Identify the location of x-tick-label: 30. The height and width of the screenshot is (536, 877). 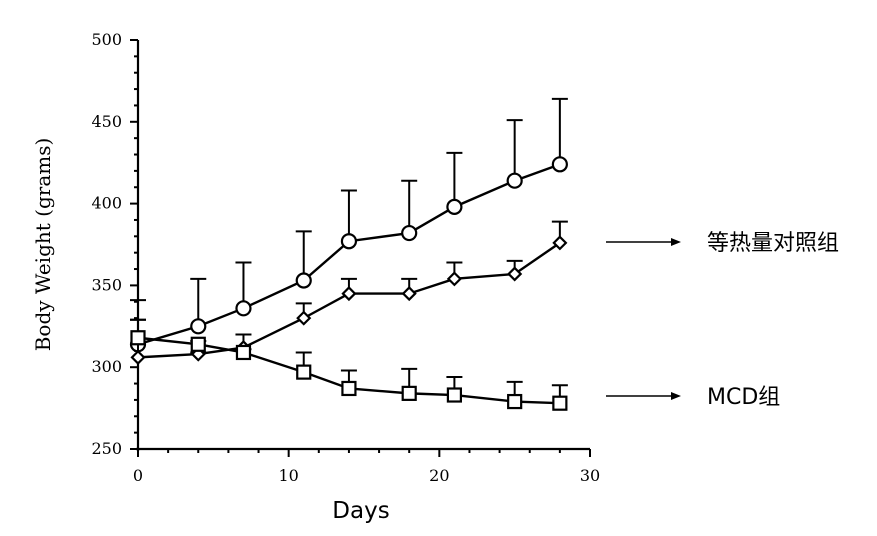
(590, 475).